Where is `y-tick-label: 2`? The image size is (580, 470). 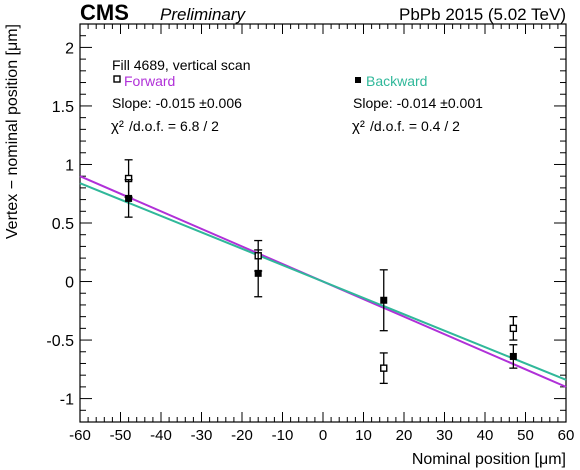 y-tick-label: 2 is located at coordinates (69, 48).